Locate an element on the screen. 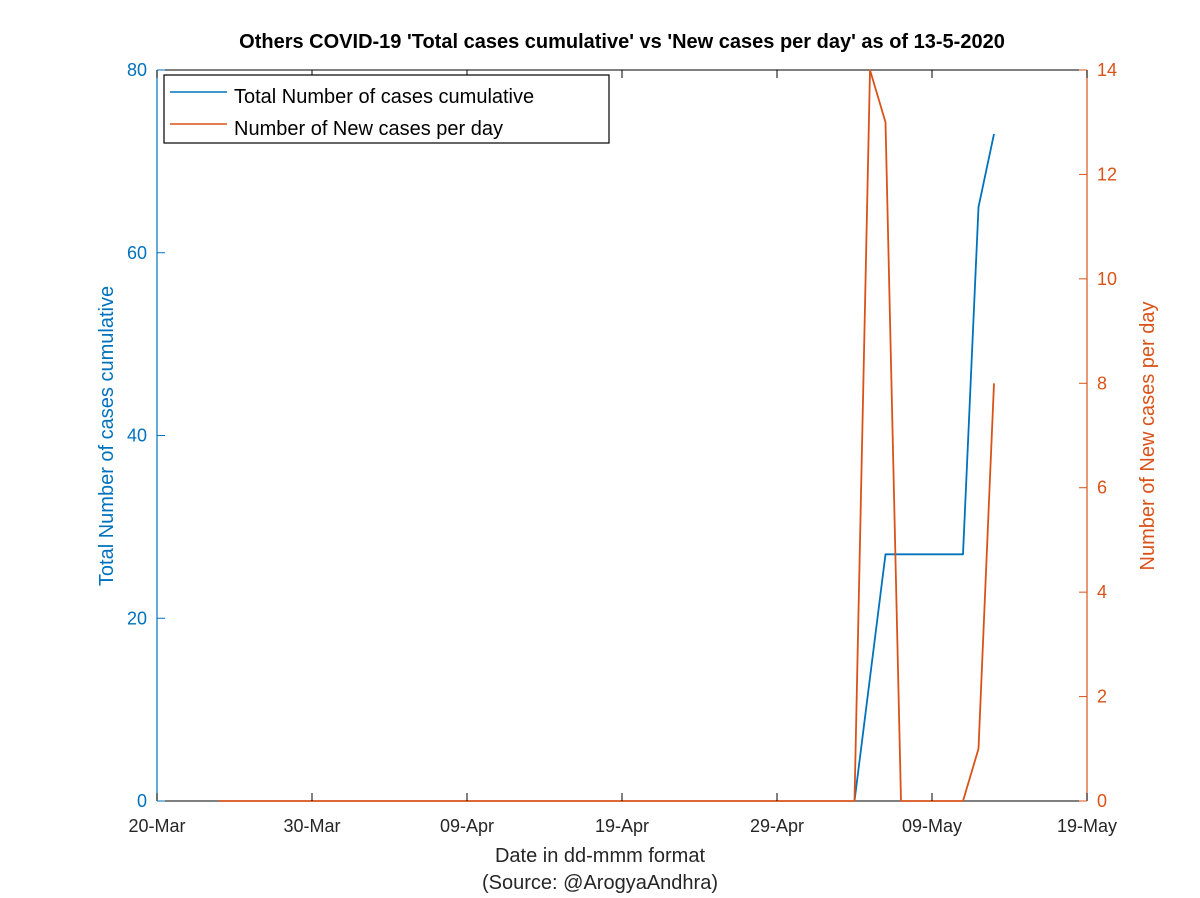  x-tick-label: 30-Mar is located at coordinates (311, 826).